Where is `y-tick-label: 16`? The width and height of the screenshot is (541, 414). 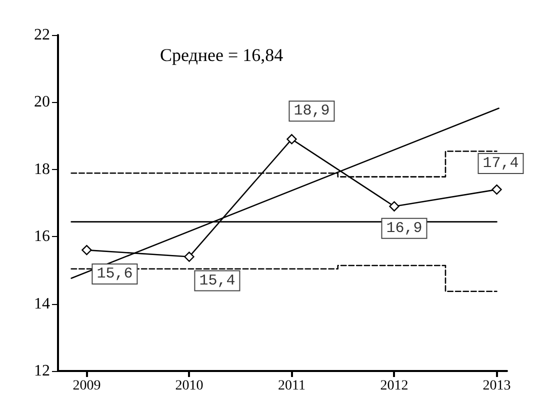
y-tick-label: 16 is located at coordinates (42, 237).